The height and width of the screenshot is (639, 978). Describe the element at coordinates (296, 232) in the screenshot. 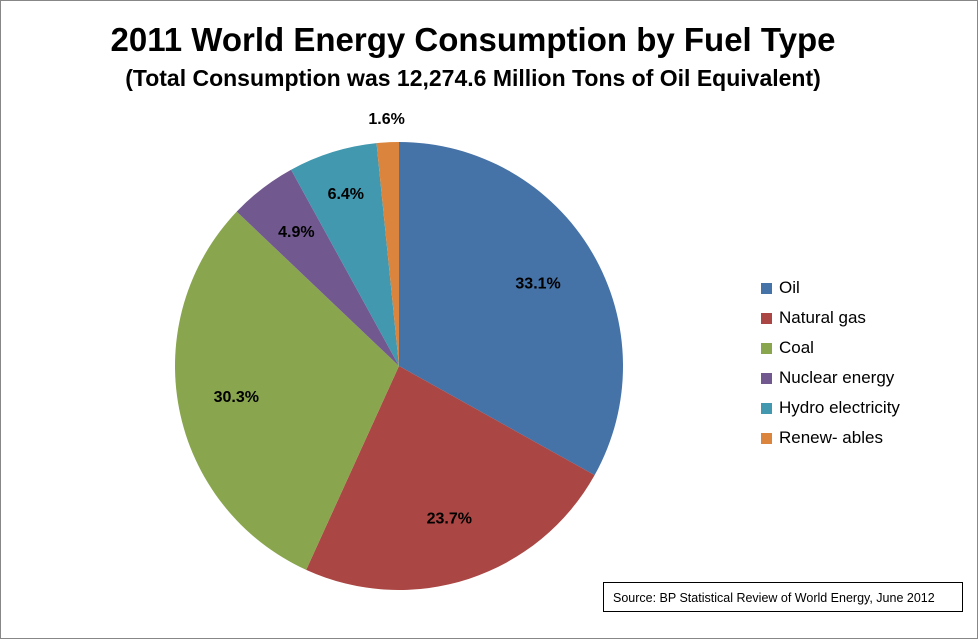

I see `data-label-nuclear-energy: 4.9%` at that location.